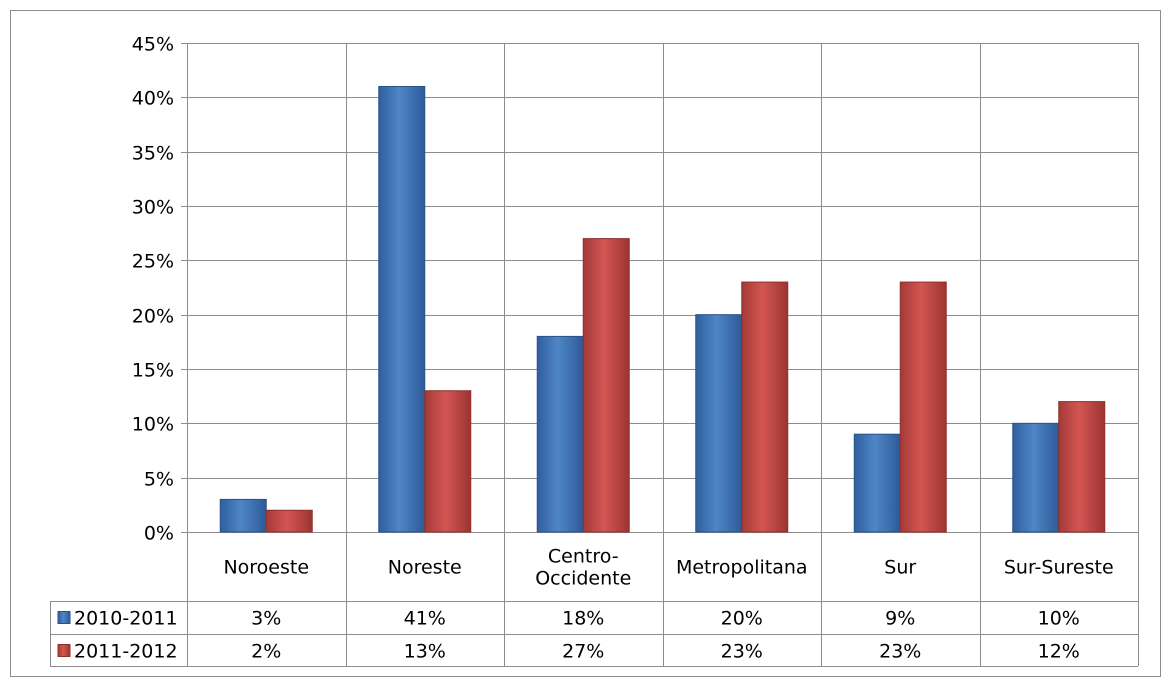 The height and width of the screenshot is (682, 1162). I want to click on x-category-label: Sur-Sureste, so click(1059, 568).